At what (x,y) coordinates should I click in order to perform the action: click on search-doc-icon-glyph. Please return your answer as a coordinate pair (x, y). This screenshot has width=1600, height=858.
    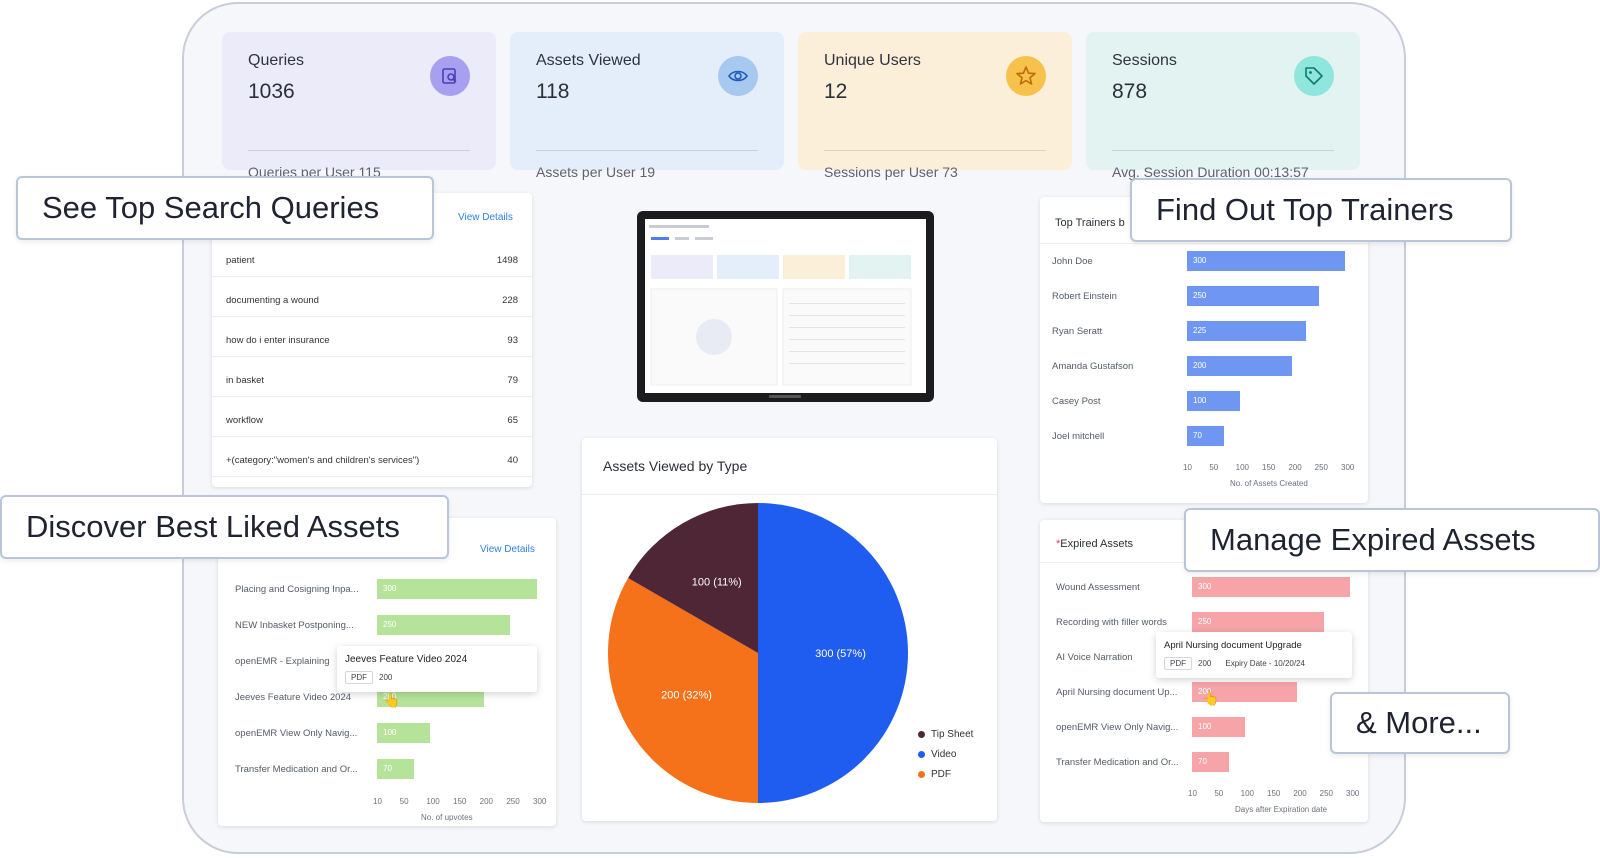
    Looking at the image, I should click on (449, 76).